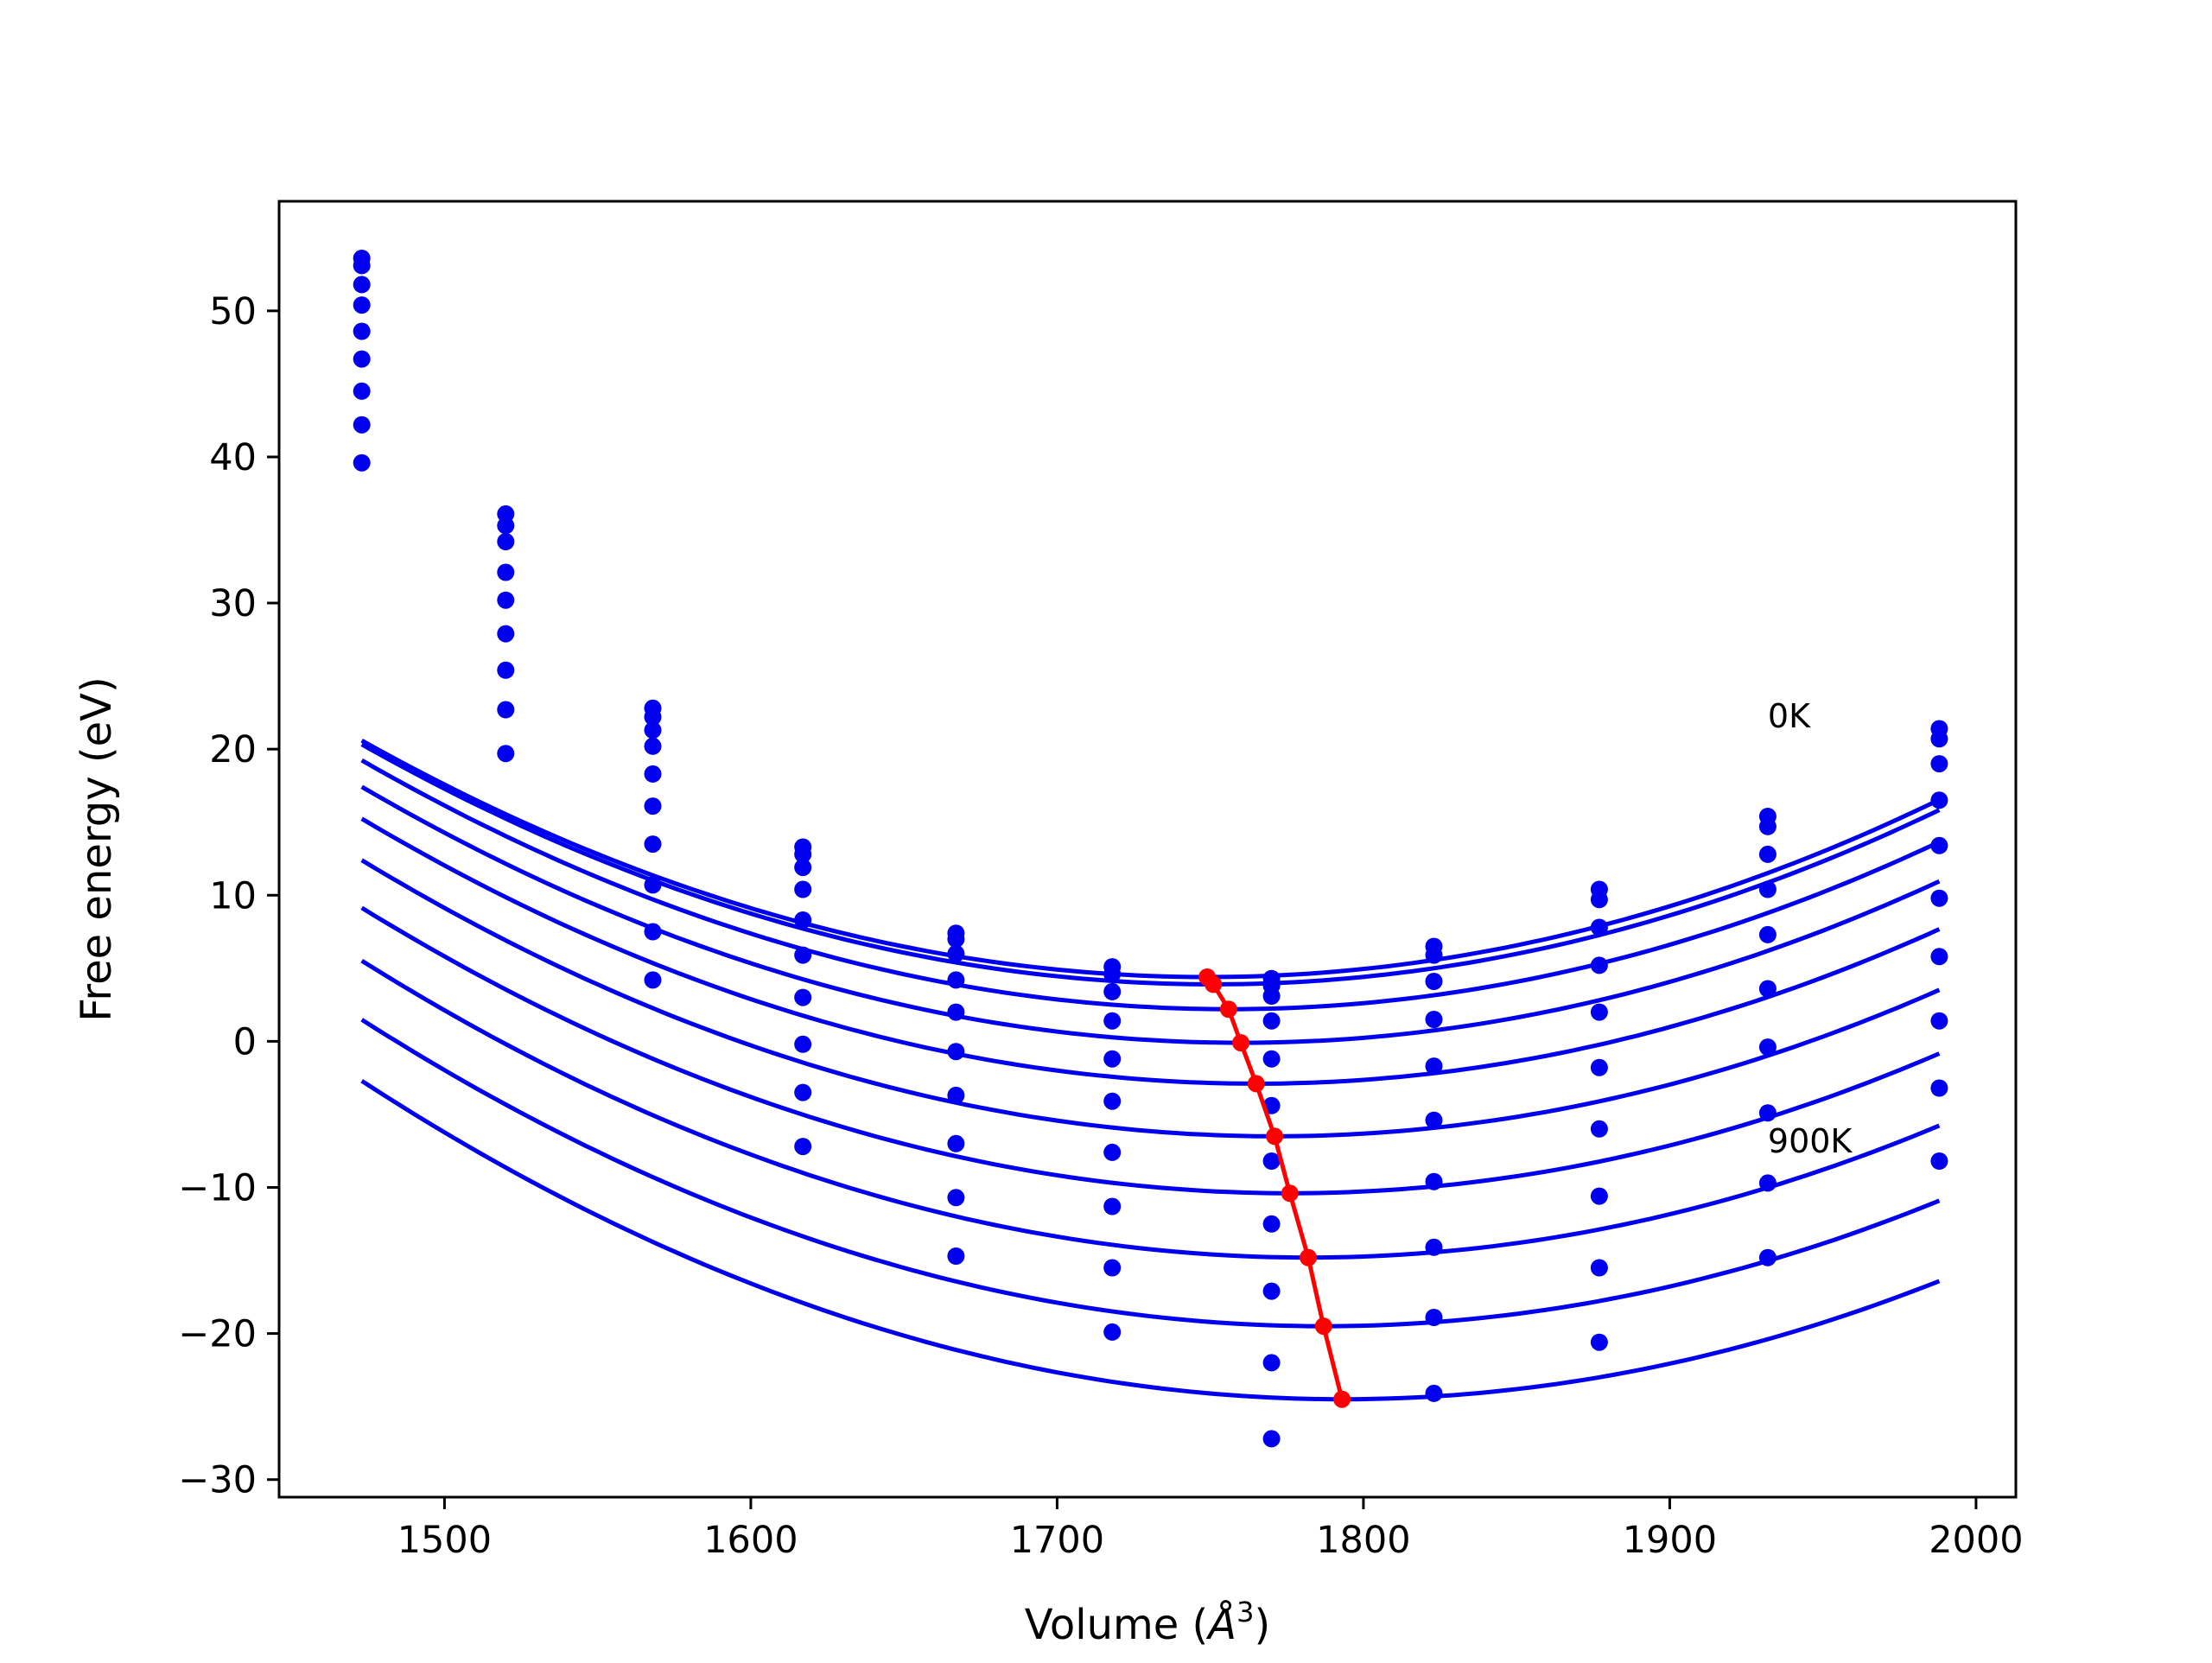  I want to click on y-axis-label: Free energy (eV), so click(97, 849).